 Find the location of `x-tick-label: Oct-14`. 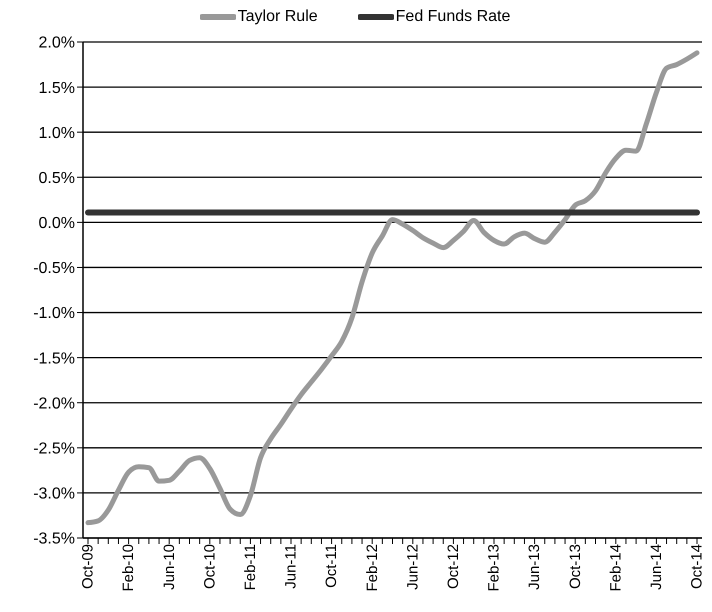

x-tick-label: Oct-14 is located at coordinates (697, 567).